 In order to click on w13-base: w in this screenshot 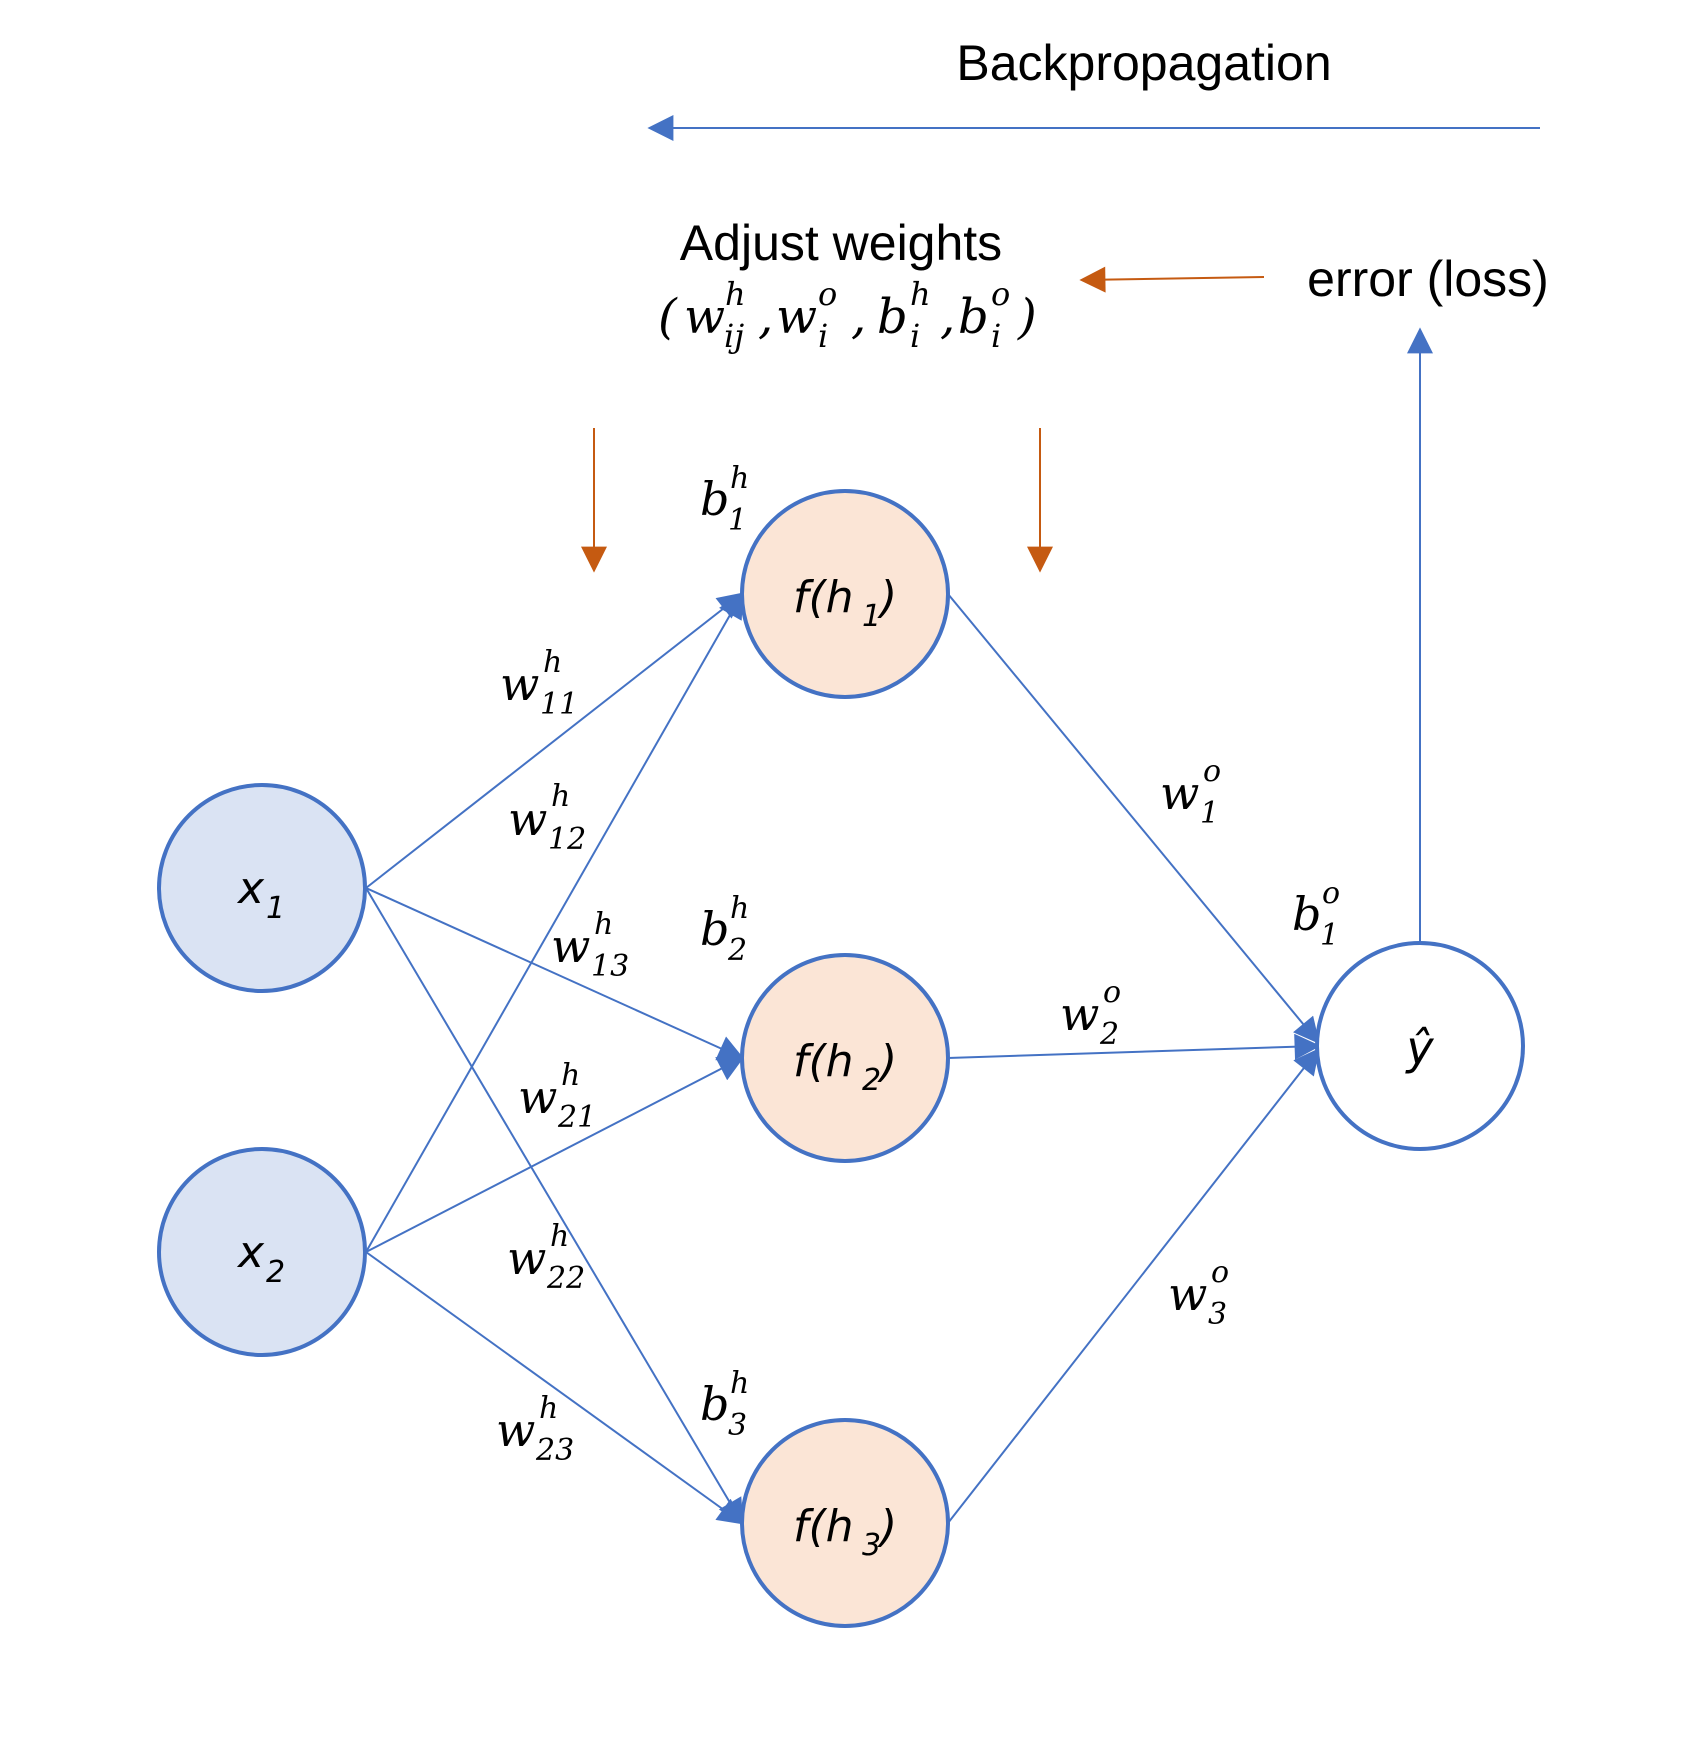, I will do `click(570, 946)`.